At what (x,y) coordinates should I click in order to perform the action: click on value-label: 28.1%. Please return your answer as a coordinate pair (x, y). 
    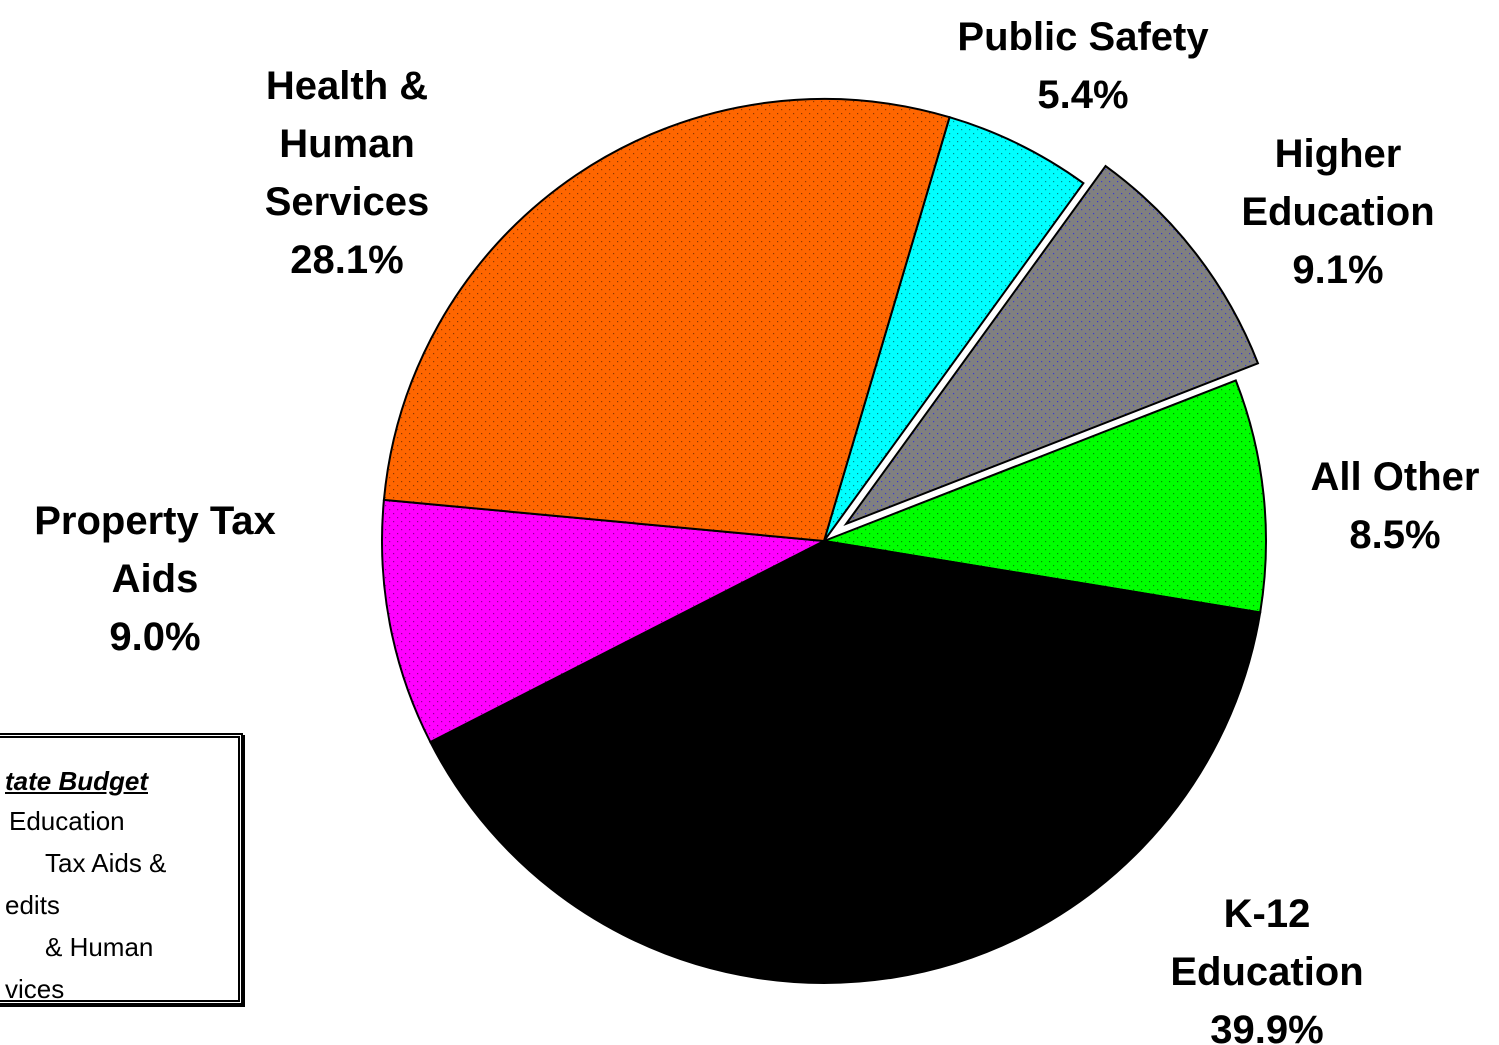
    Looking at the image, I should click on (347, 260).